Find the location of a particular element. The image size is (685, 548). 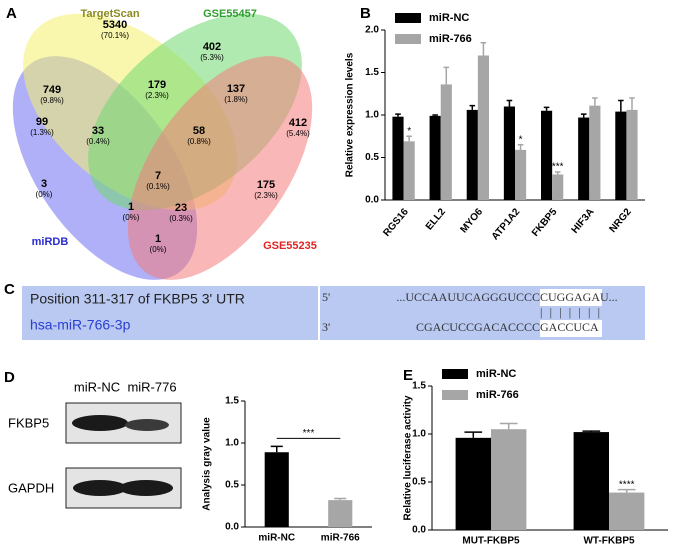

region-count: 3 is located at coordinates (44, 184).